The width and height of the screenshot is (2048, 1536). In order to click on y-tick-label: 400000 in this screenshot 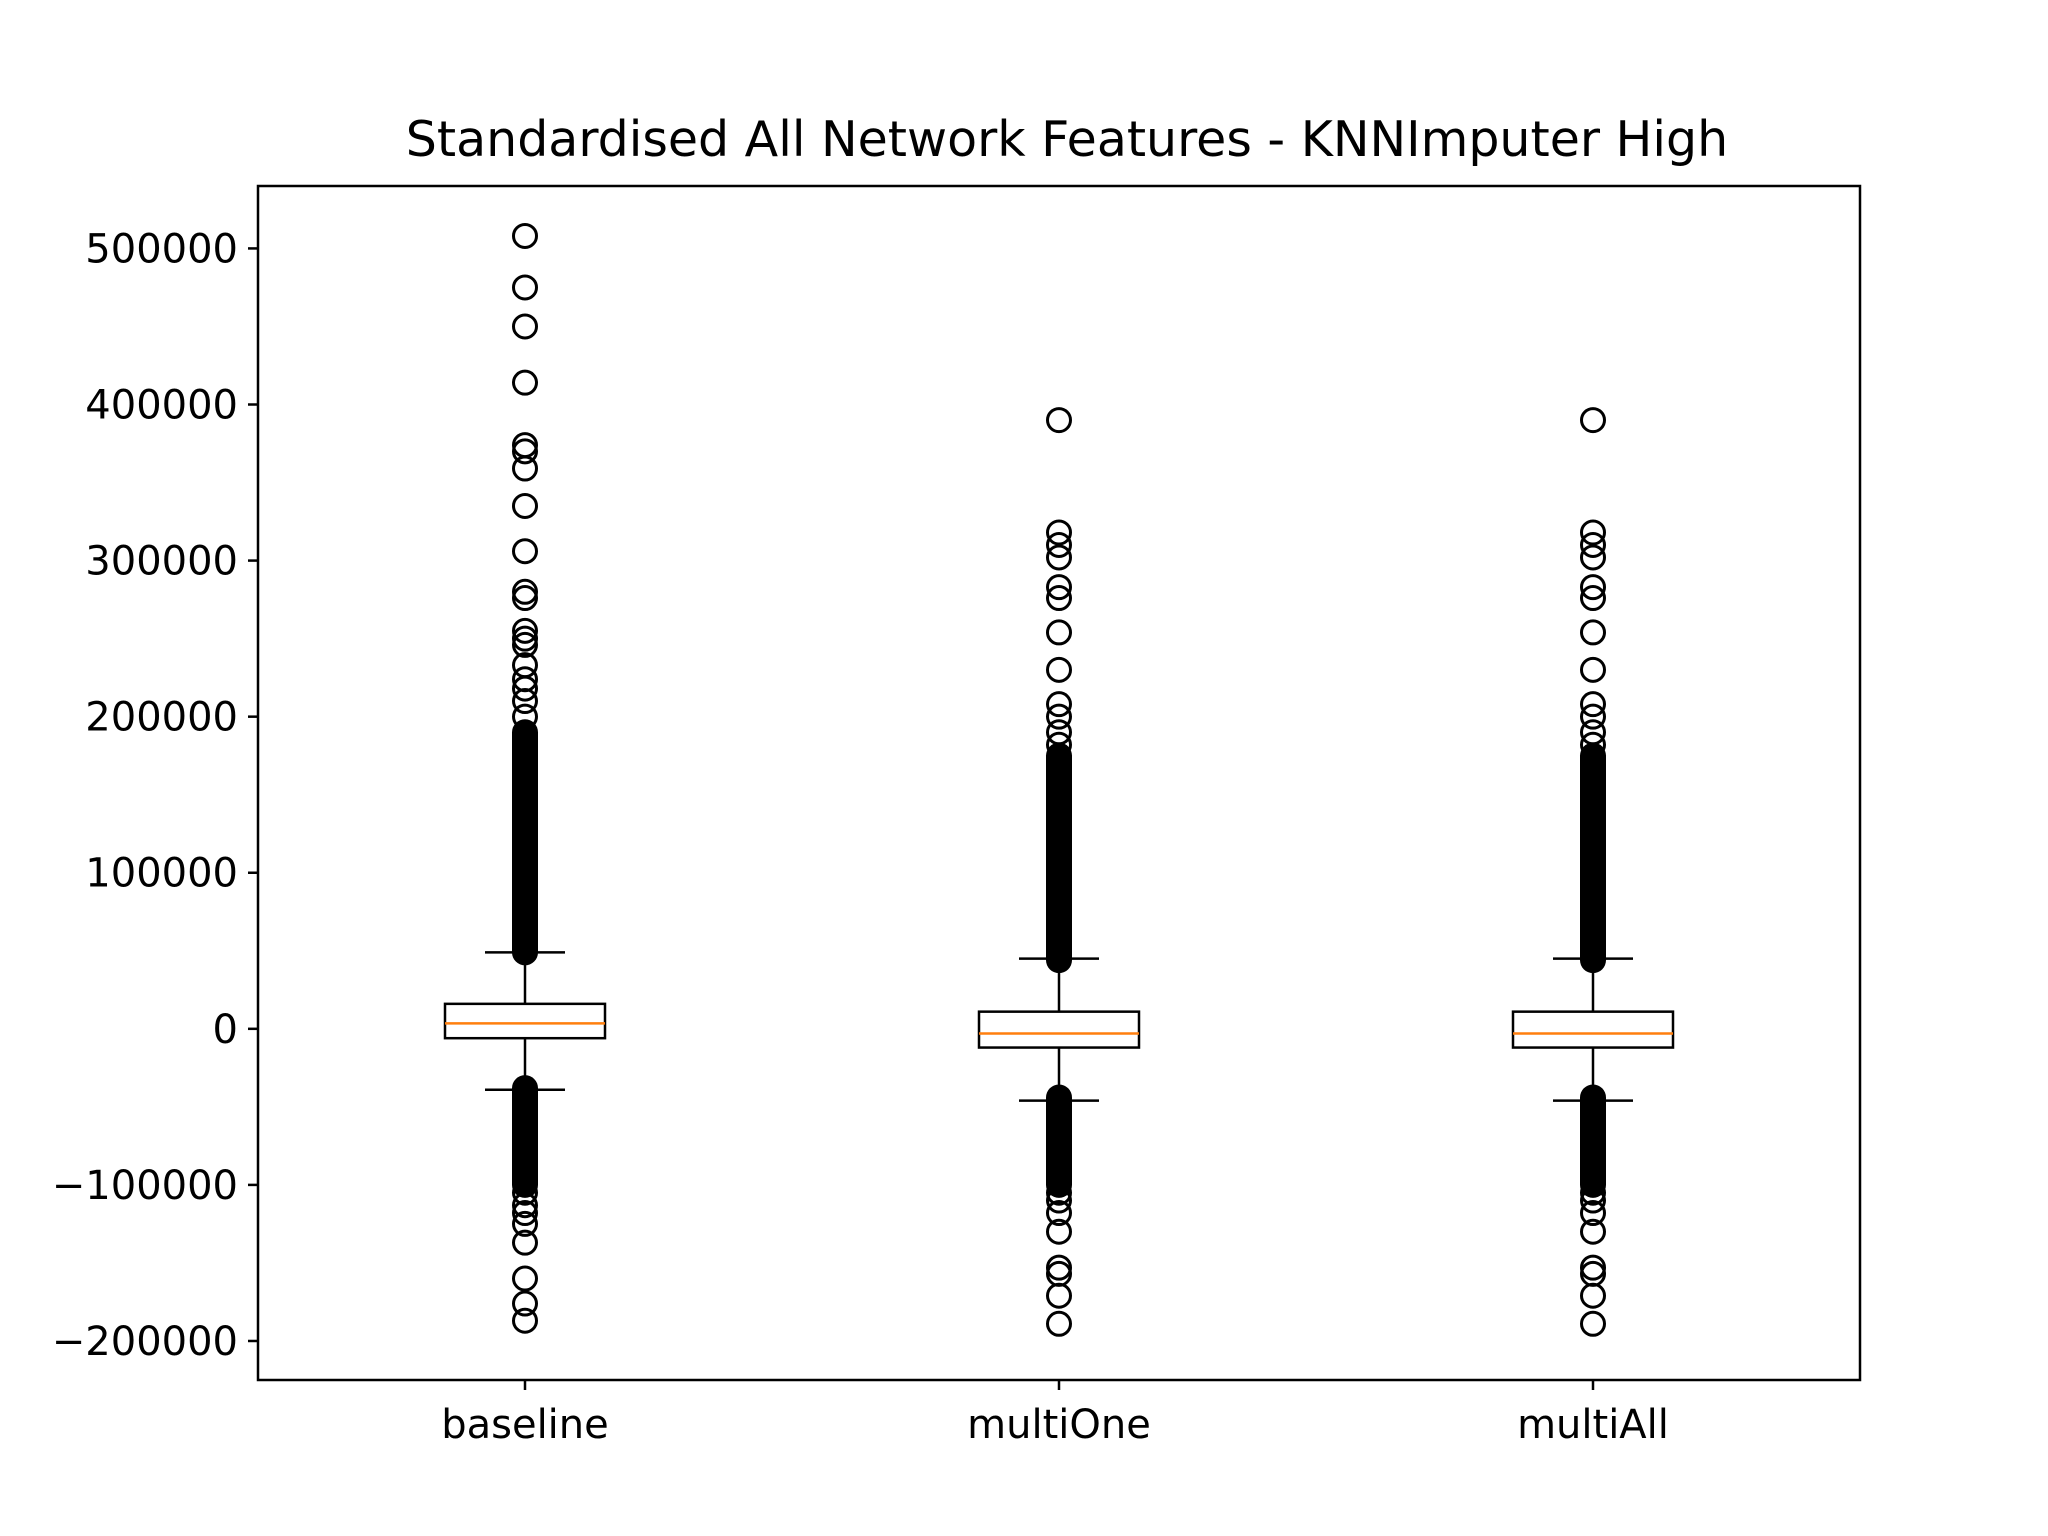, I will do `click(161, 406)`.